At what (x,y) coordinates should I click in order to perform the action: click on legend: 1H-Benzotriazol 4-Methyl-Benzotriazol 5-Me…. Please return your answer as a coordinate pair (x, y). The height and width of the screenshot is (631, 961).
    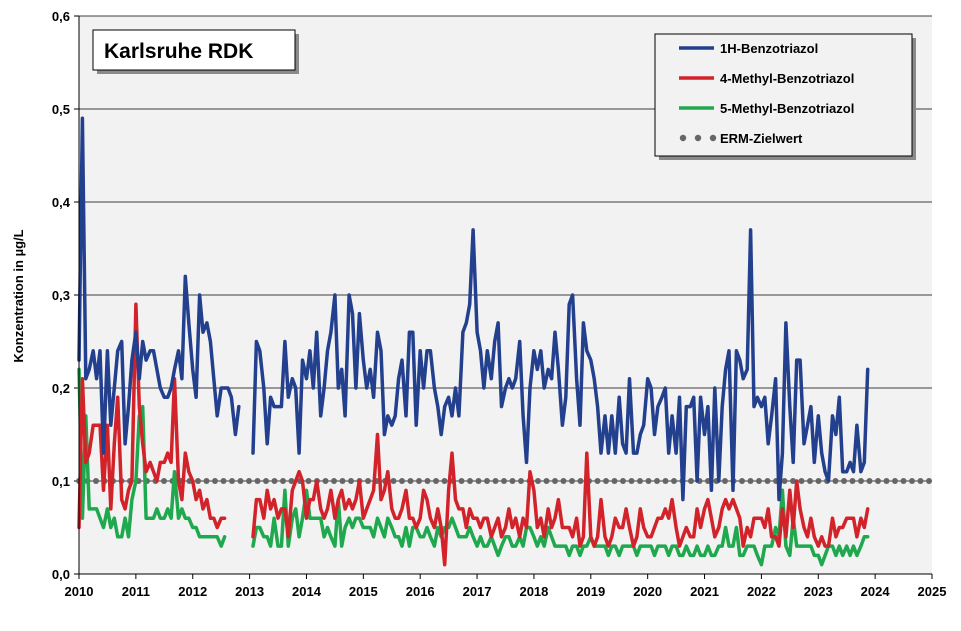
    Looking at the image, I should click on (785, 96).